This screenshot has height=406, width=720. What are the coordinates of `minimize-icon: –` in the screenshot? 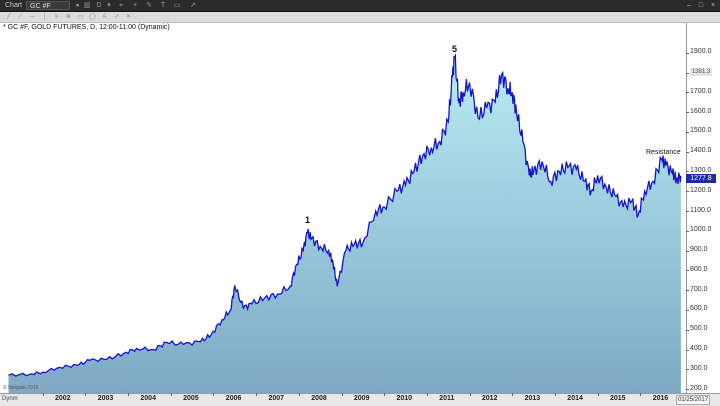 It's located at (689, 5).